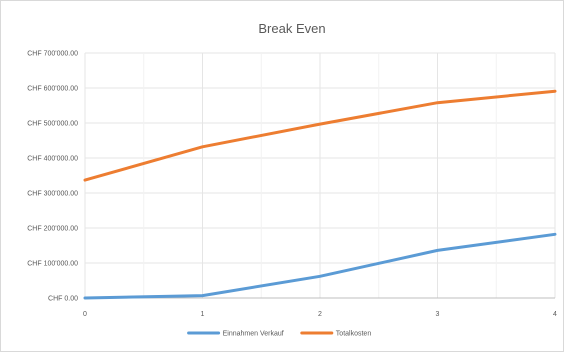 This screenshot has width=564, height=352. Describe the element at coordinates (291, 28) in the screenshot. I see `chart-title: Break Even` at that location.